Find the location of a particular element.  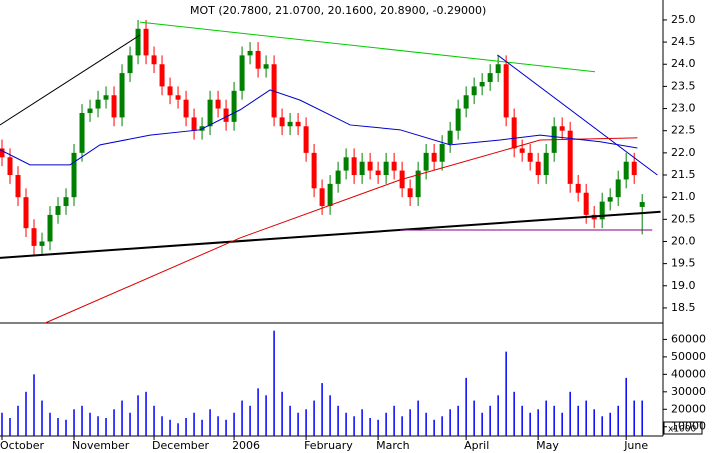

y-tick-label: 19.5 is located at coordinates (683, 263).